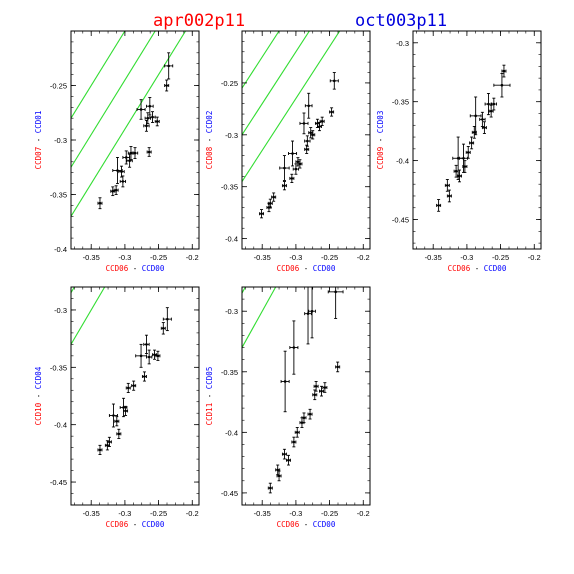  Describe the element at coordinates (380, 122) in the screenshot. I see `y-label-blue: CCD03` at that location.